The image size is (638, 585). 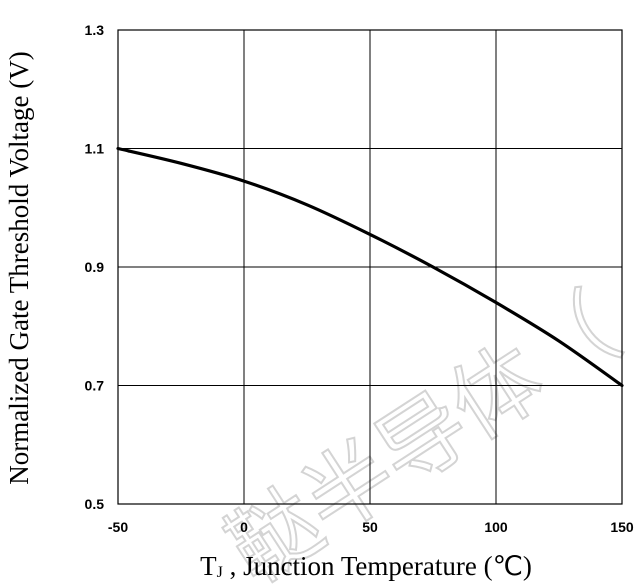 What do you see at coordinates (244, 527) in the screenshot?
I see `x-tick-label: 0` at bounding box center [244, 527].